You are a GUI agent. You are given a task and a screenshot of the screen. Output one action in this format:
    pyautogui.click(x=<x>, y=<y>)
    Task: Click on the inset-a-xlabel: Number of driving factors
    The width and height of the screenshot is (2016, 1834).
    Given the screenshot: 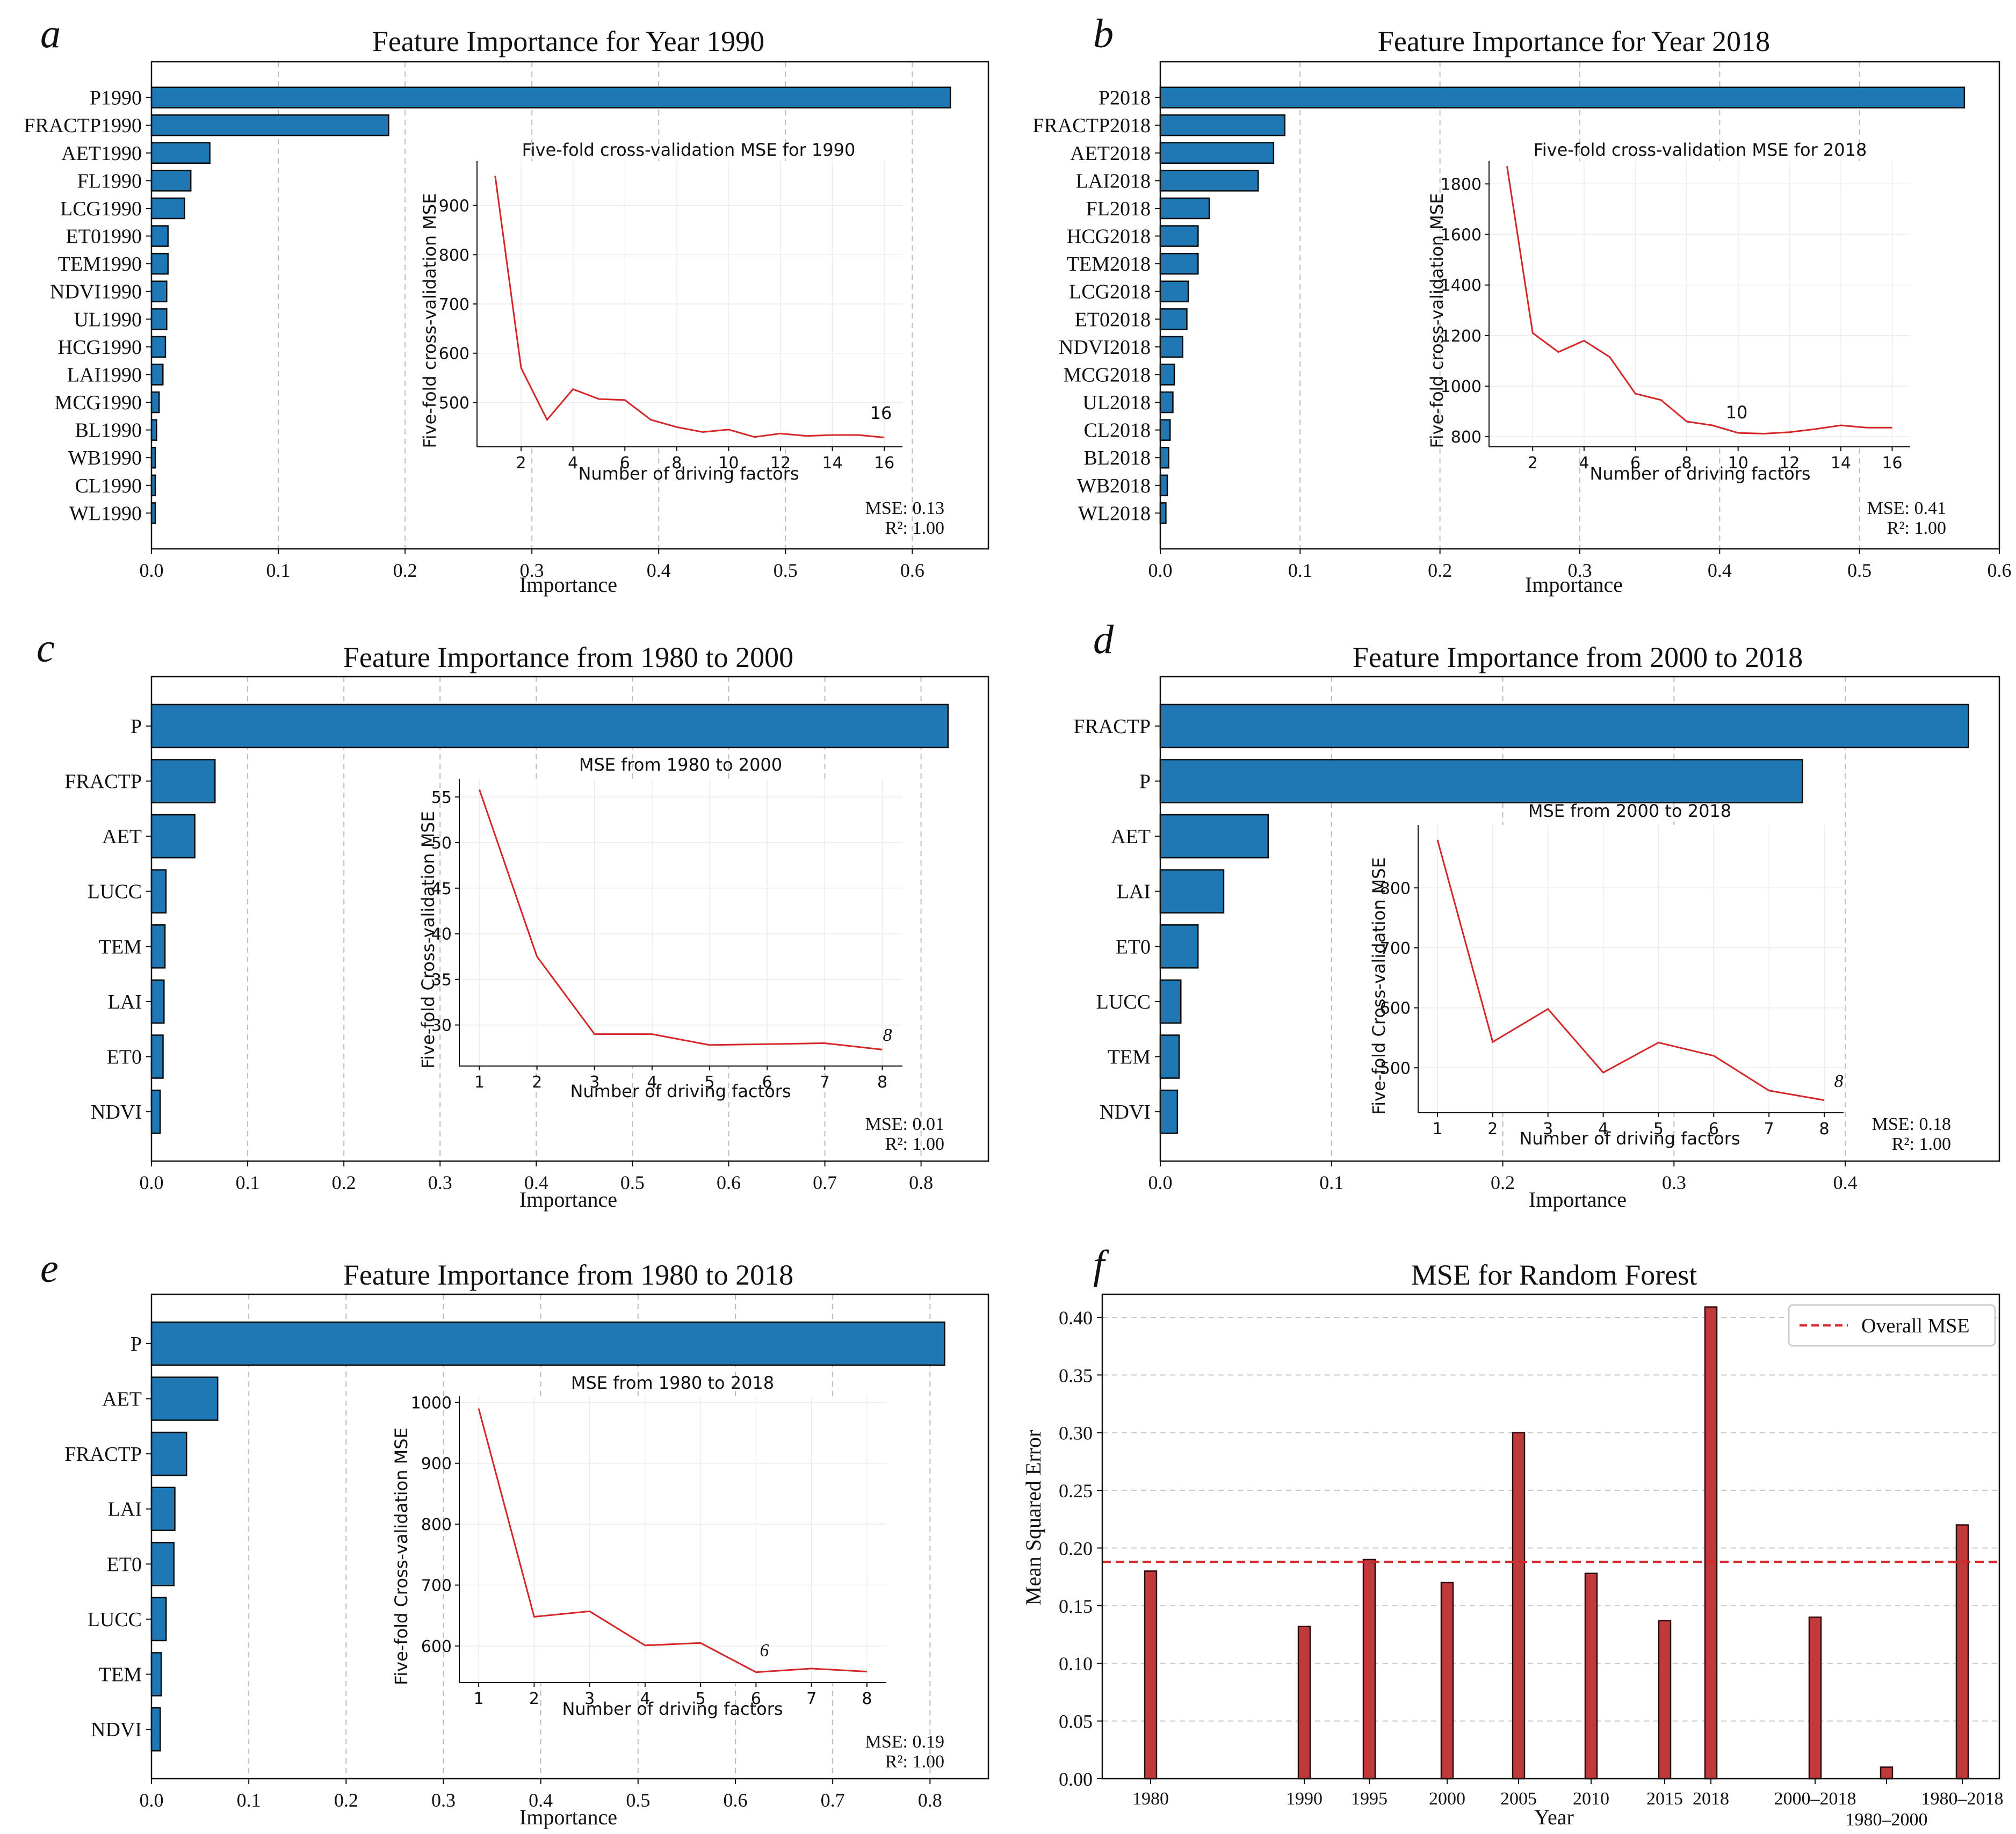 What is the action you would take?
    pyautogui.click(x=688, y=473)
    